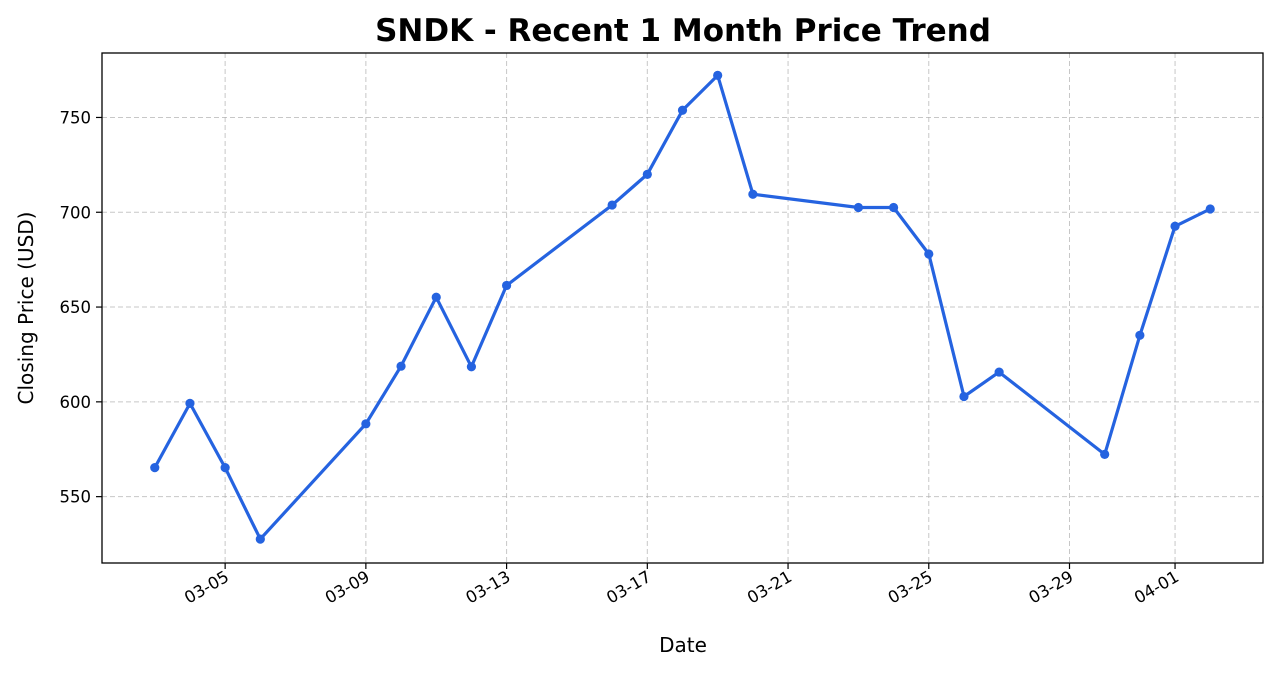 This screenshot has height=673, width=1279. I want to click on y-tick-label: 700, so click(76, 212).